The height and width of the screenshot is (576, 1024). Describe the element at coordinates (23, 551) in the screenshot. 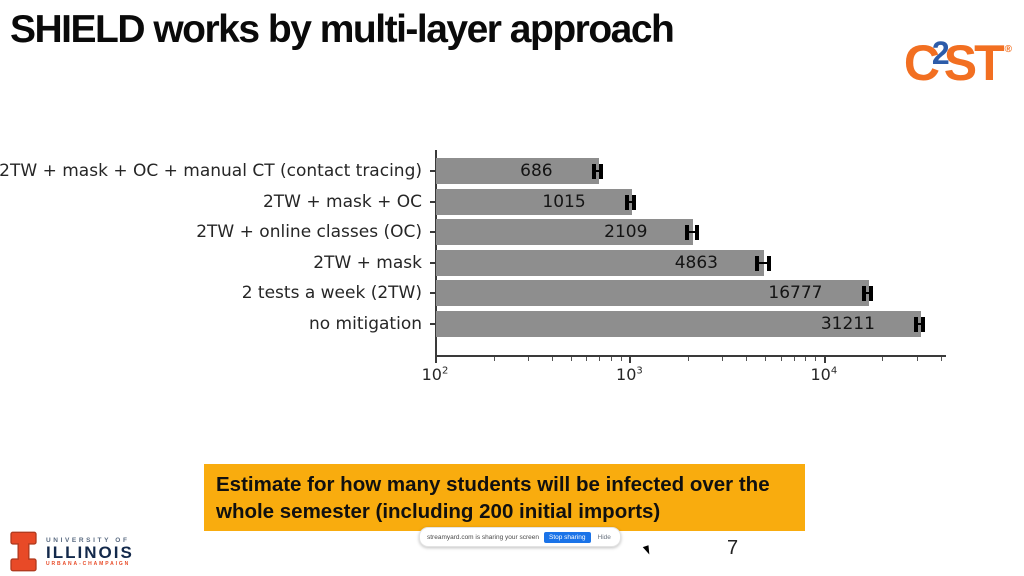

I see `block-i-icon` at that location.